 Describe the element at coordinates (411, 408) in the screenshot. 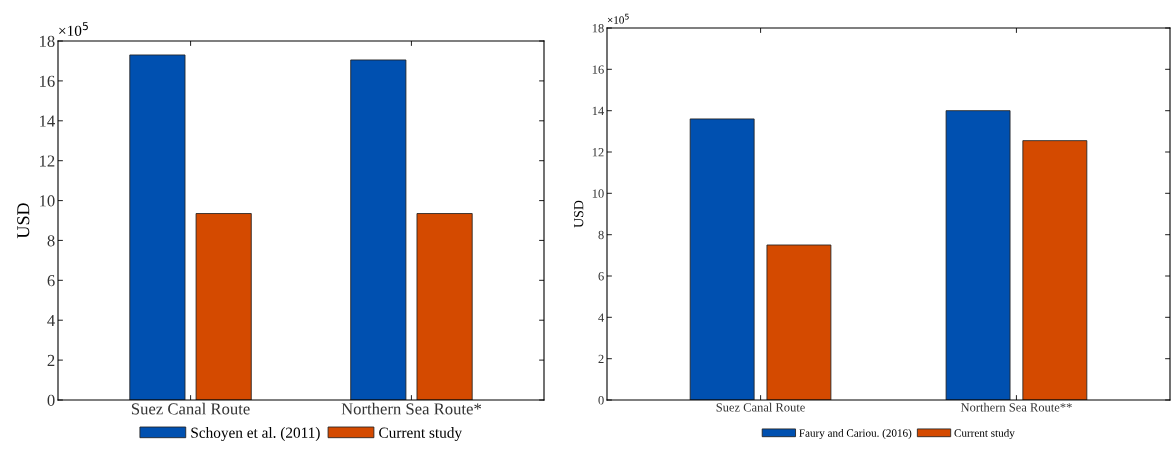

I see `x-tick-label: Northern Sea Route*` at that location.